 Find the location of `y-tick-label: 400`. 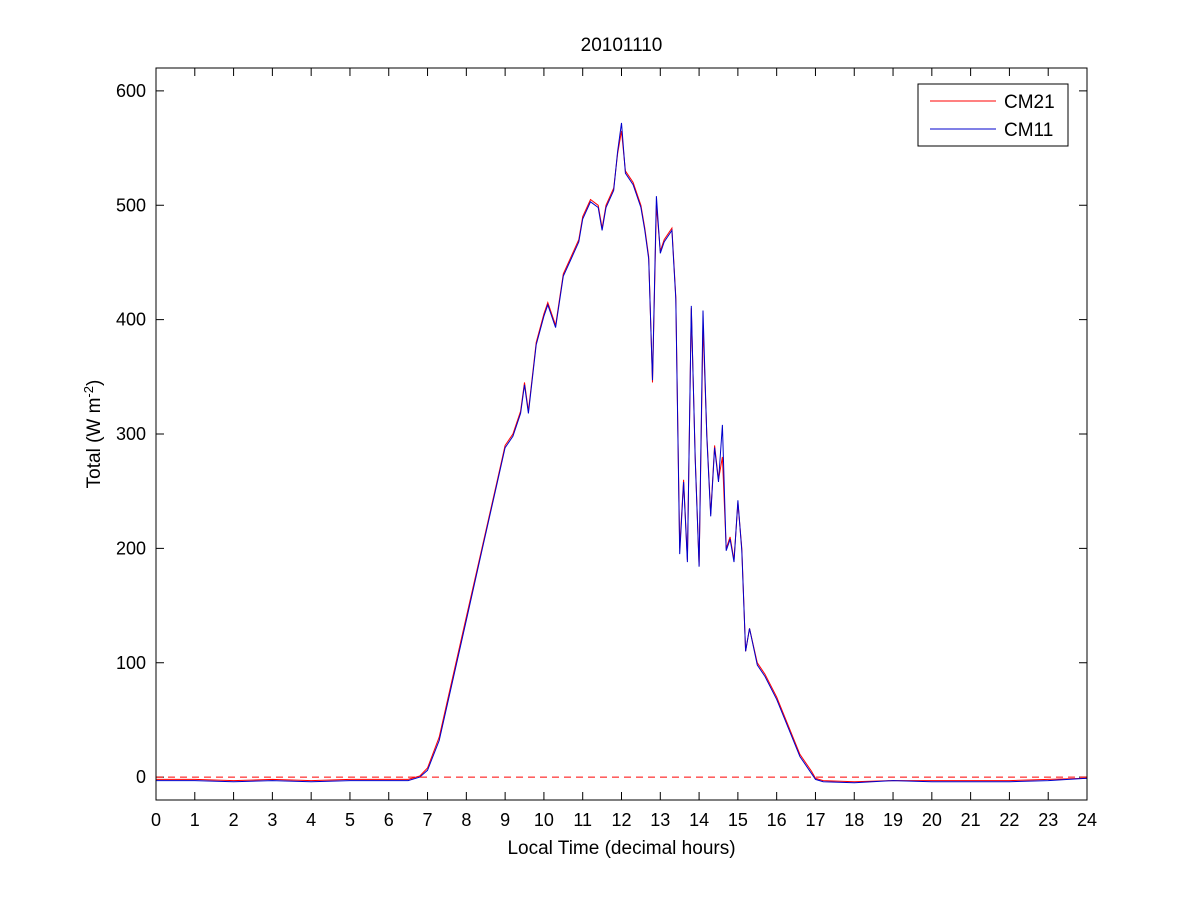

y-tick-label: 400 is located at coordinates (131, 320).